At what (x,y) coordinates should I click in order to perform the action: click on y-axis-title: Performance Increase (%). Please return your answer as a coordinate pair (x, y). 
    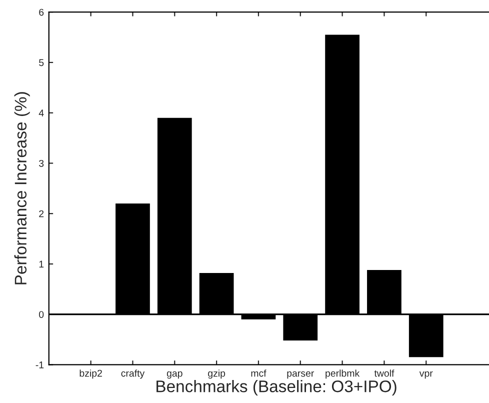
    Looking at the image, I should click on (22, 188).